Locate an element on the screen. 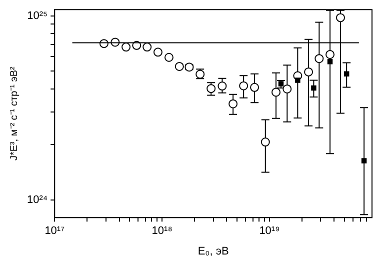 The width and height of the screenshot is (384, 264). y-tick-label: 10²⁵ is located at coordinates (37, 16).